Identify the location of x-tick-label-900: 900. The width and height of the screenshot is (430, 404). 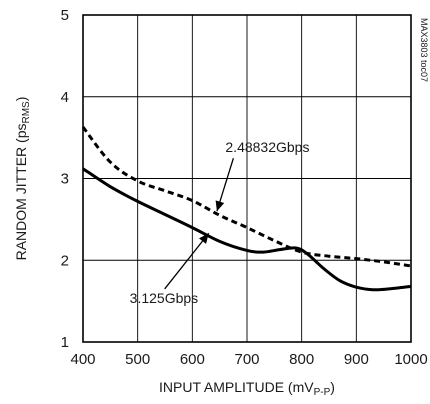
(356, 359).